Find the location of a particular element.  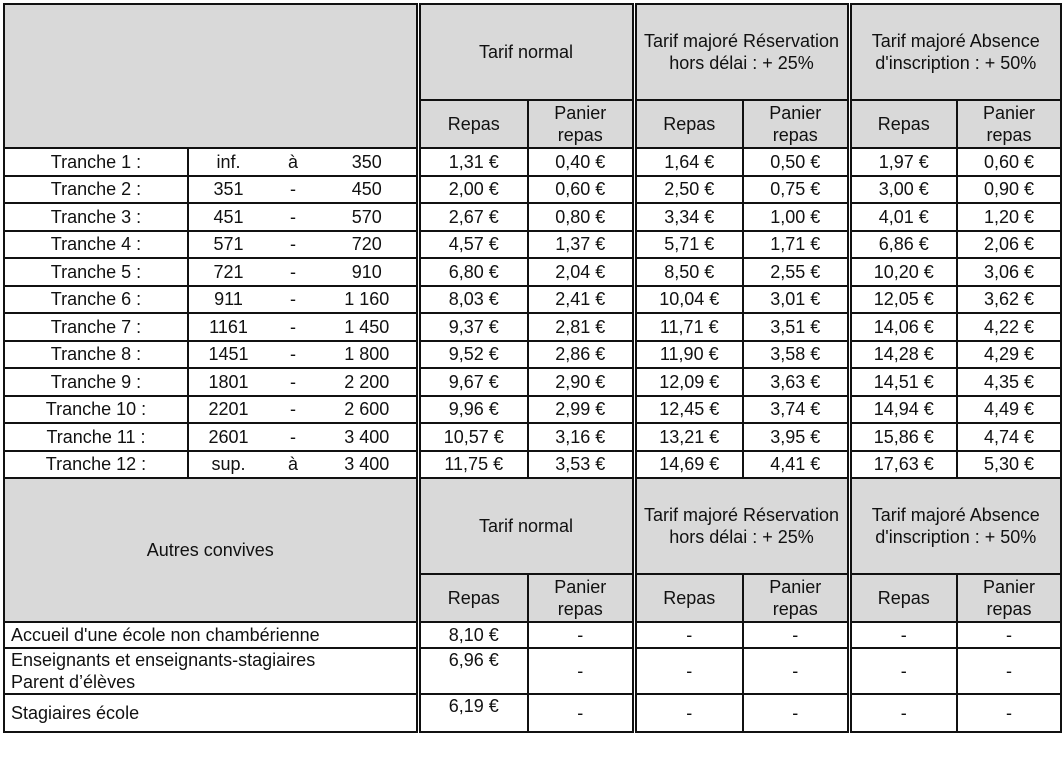

tranche-label: Tranche 6 : is located at coordinates (96, 299).